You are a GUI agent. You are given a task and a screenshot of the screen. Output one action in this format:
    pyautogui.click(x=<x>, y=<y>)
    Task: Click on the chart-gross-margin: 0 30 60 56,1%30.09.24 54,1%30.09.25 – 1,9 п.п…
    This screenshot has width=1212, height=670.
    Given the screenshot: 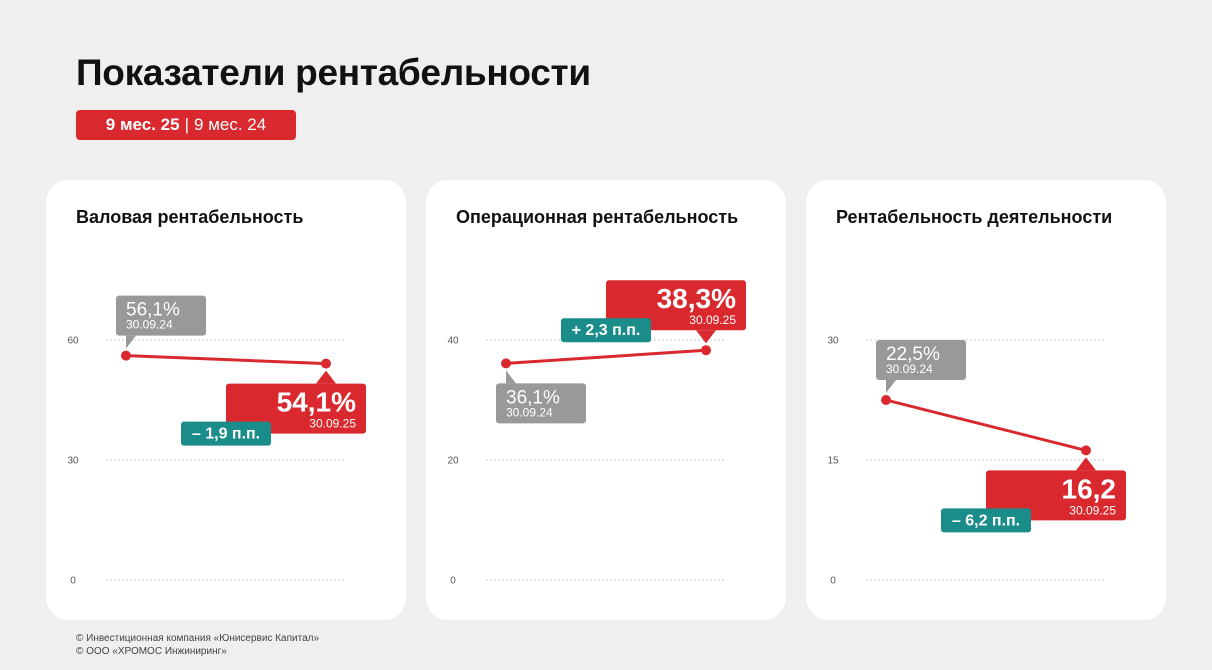 What is the action you would take?
    pyautogui.click(x=216, y=441)
    